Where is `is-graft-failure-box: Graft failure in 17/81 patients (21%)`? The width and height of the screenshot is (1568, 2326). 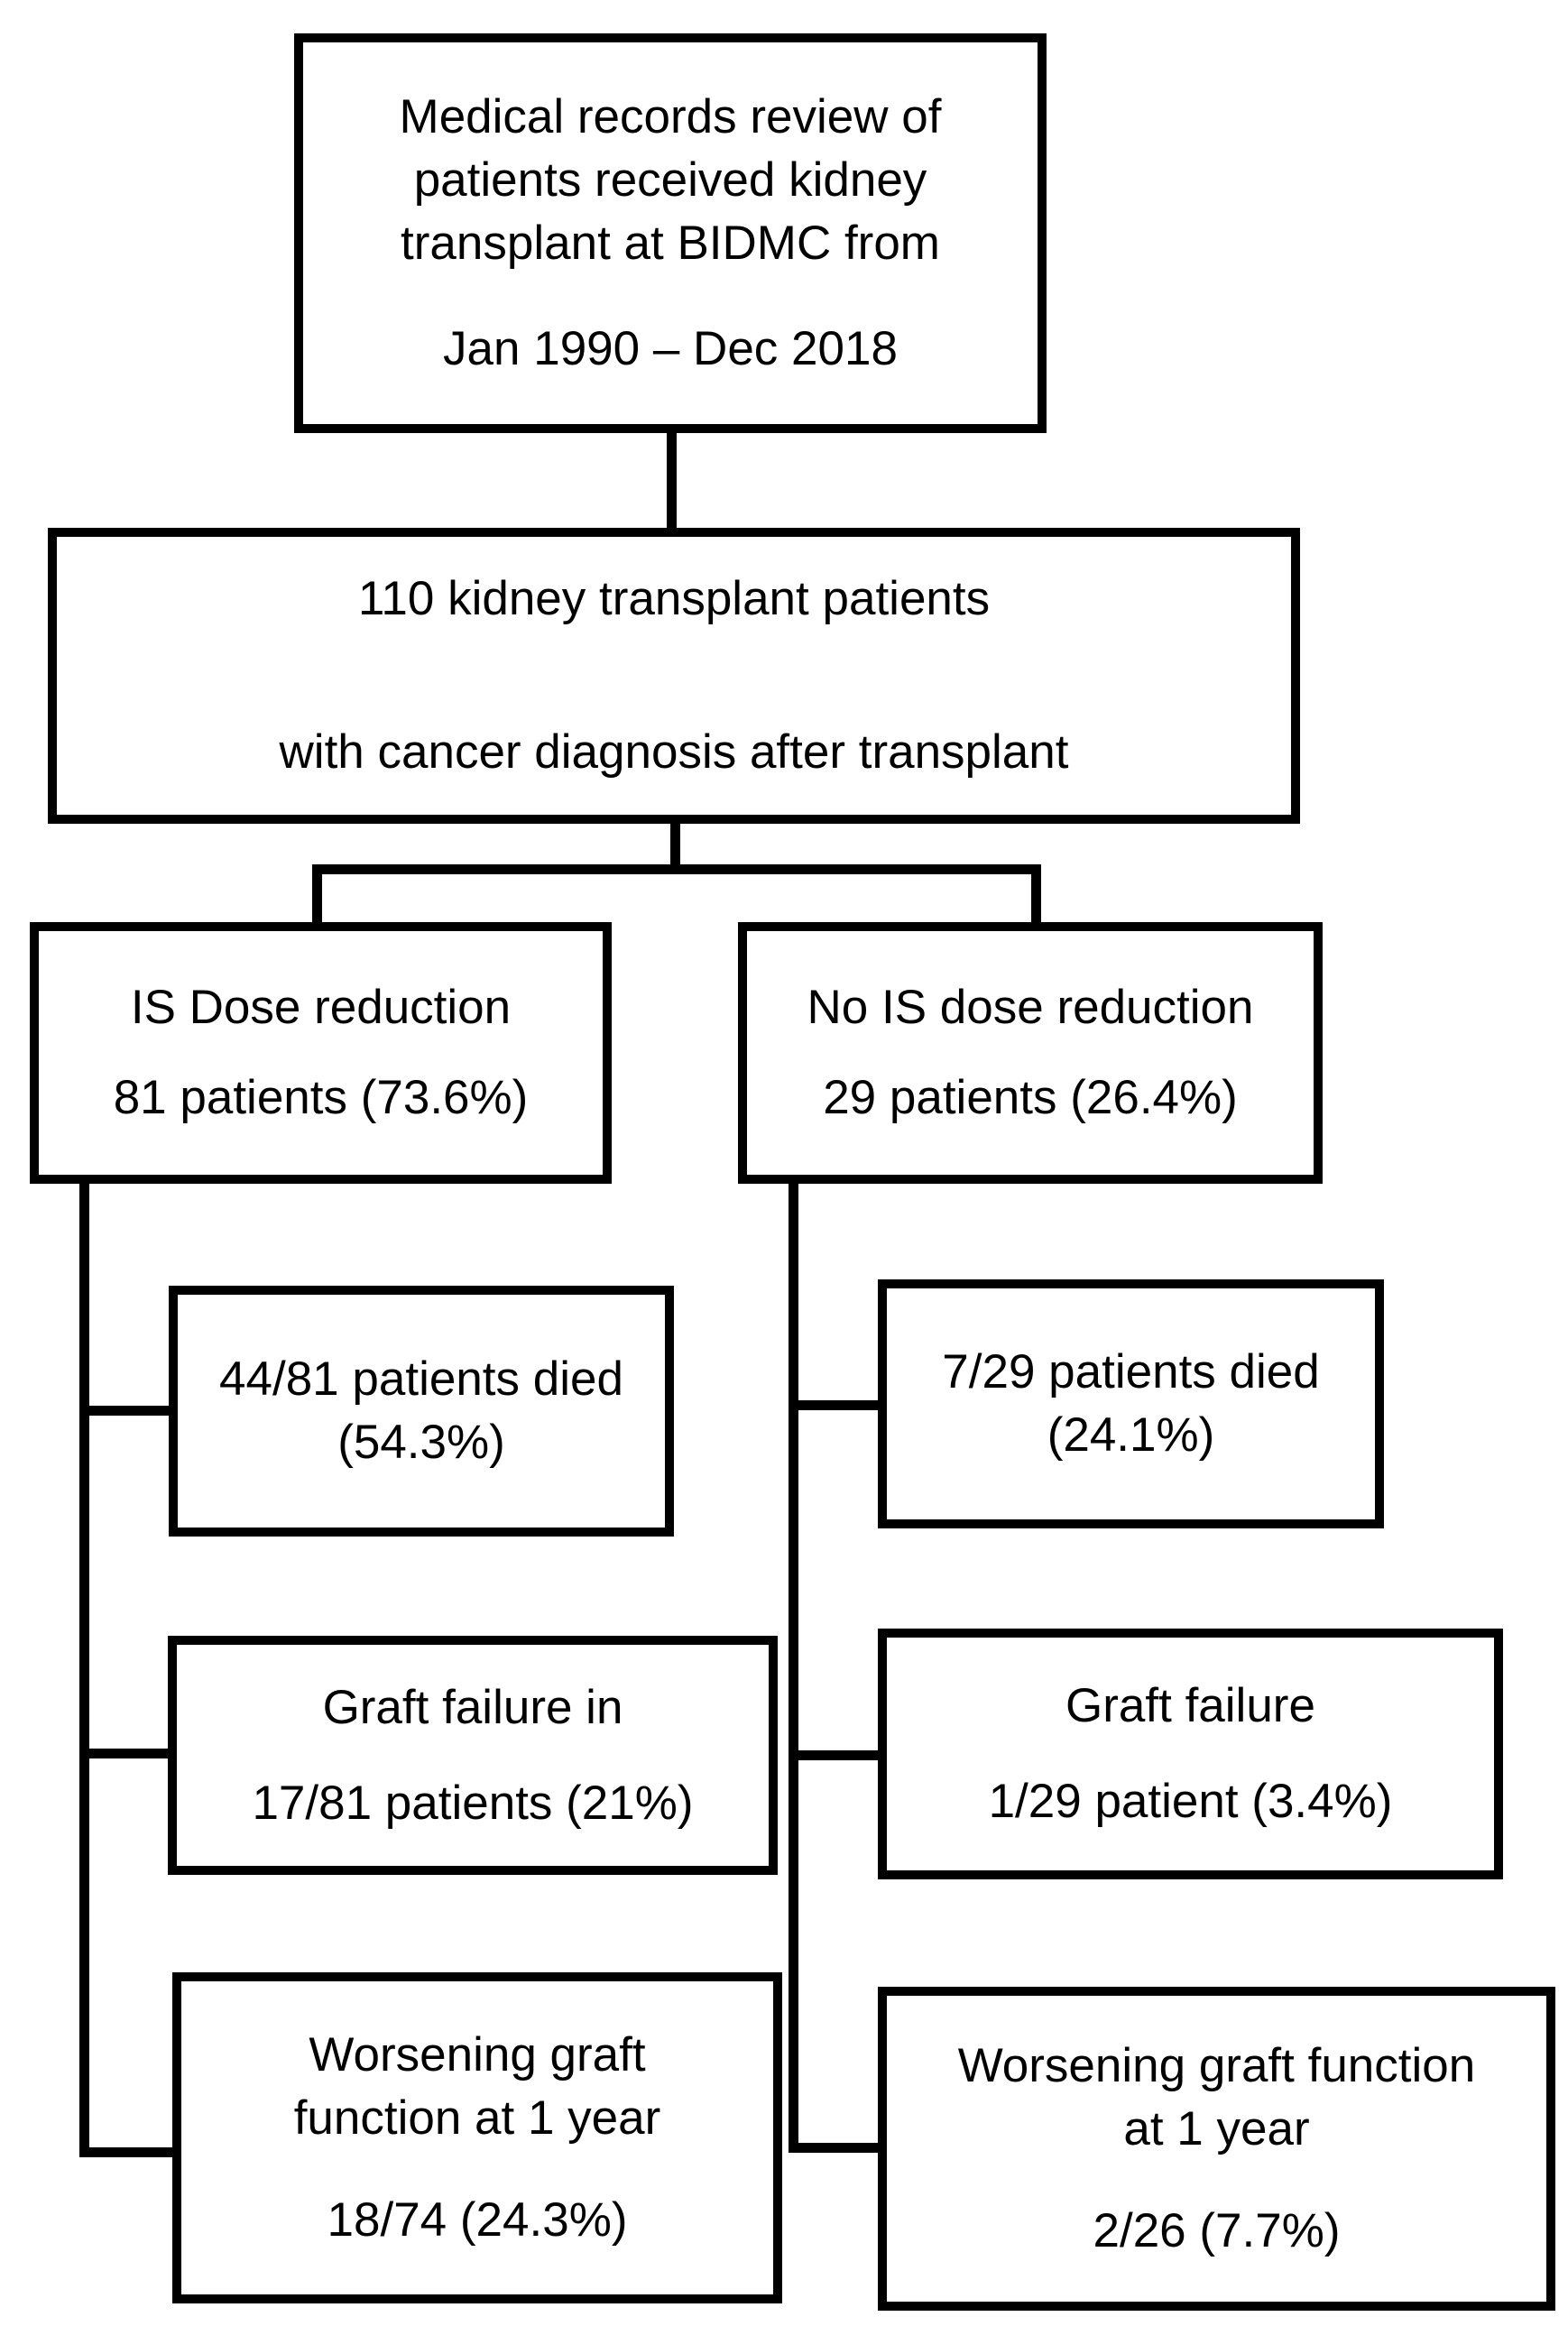
is-graft-failure-box: Graft failure in 17/81 patients (21%) is located at coordinates (473, 1755).